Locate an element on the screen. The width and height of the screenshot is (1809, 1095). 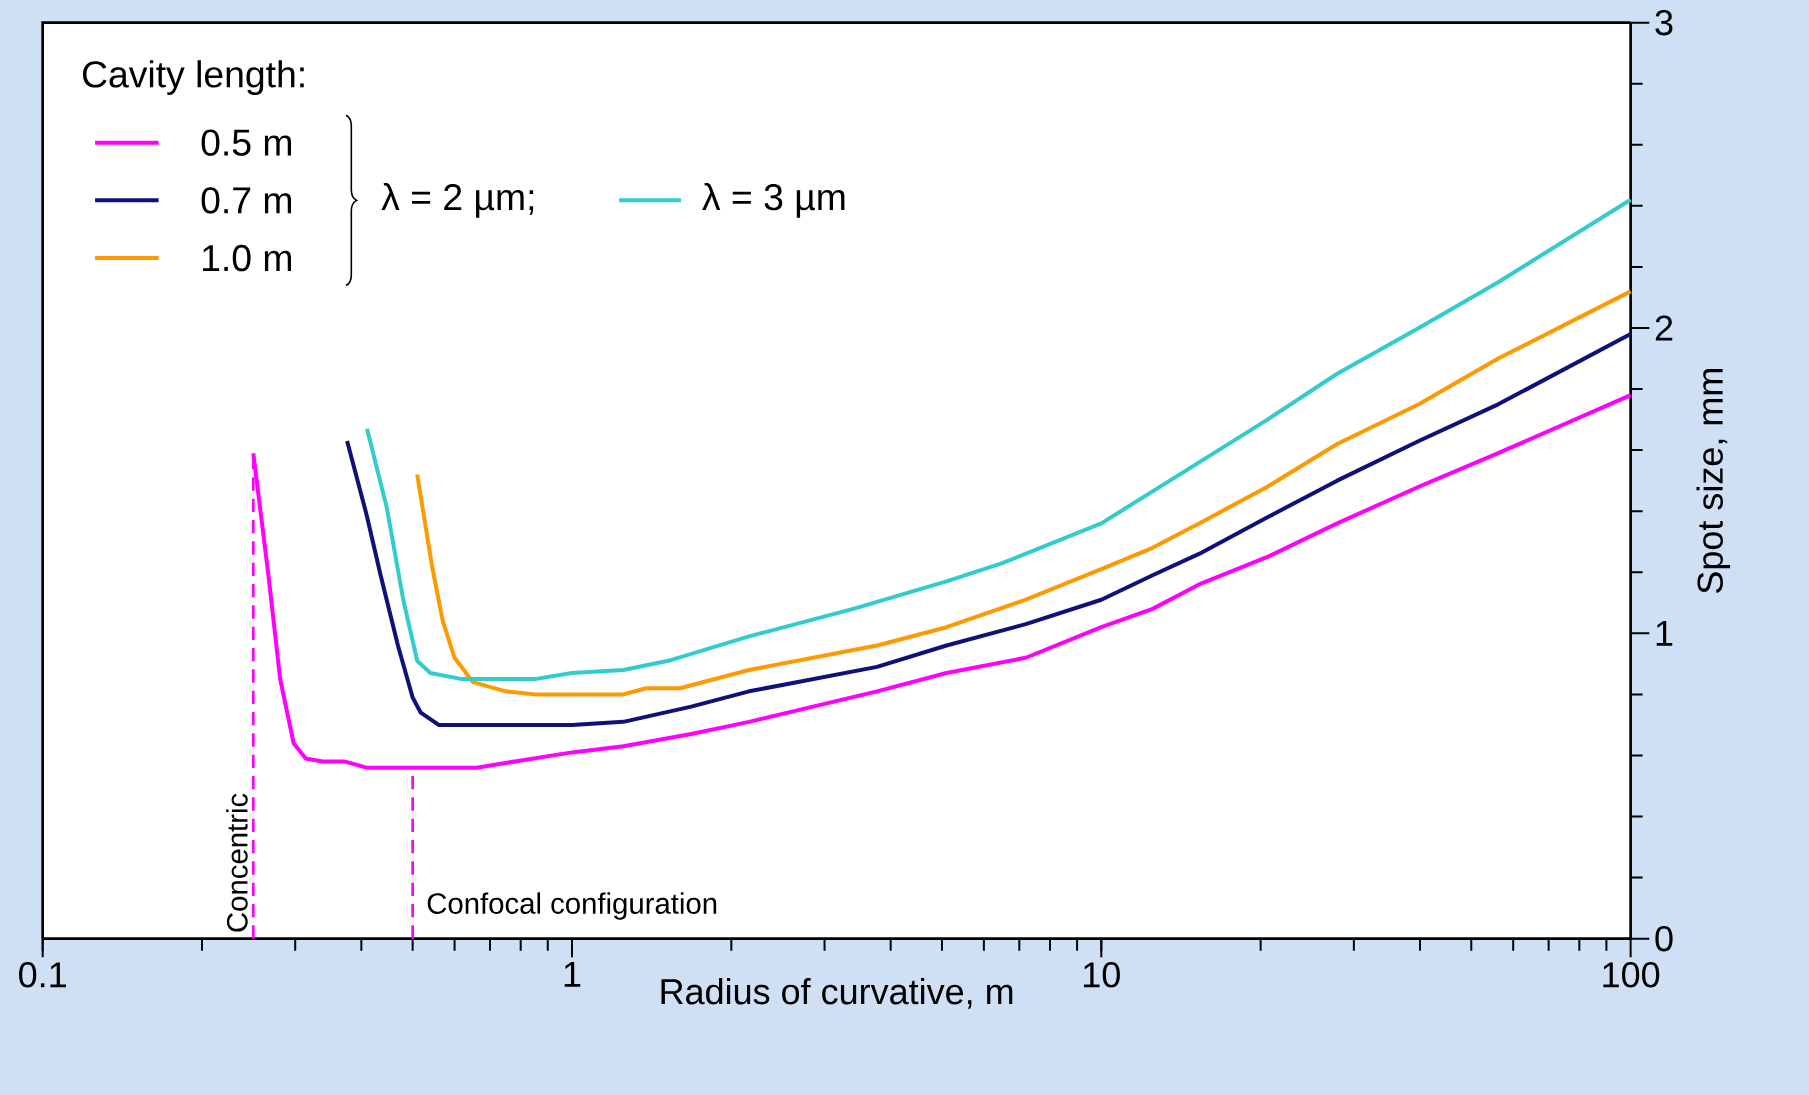
annotation: λ = 2 µm; is located at coordinates (457, 200).